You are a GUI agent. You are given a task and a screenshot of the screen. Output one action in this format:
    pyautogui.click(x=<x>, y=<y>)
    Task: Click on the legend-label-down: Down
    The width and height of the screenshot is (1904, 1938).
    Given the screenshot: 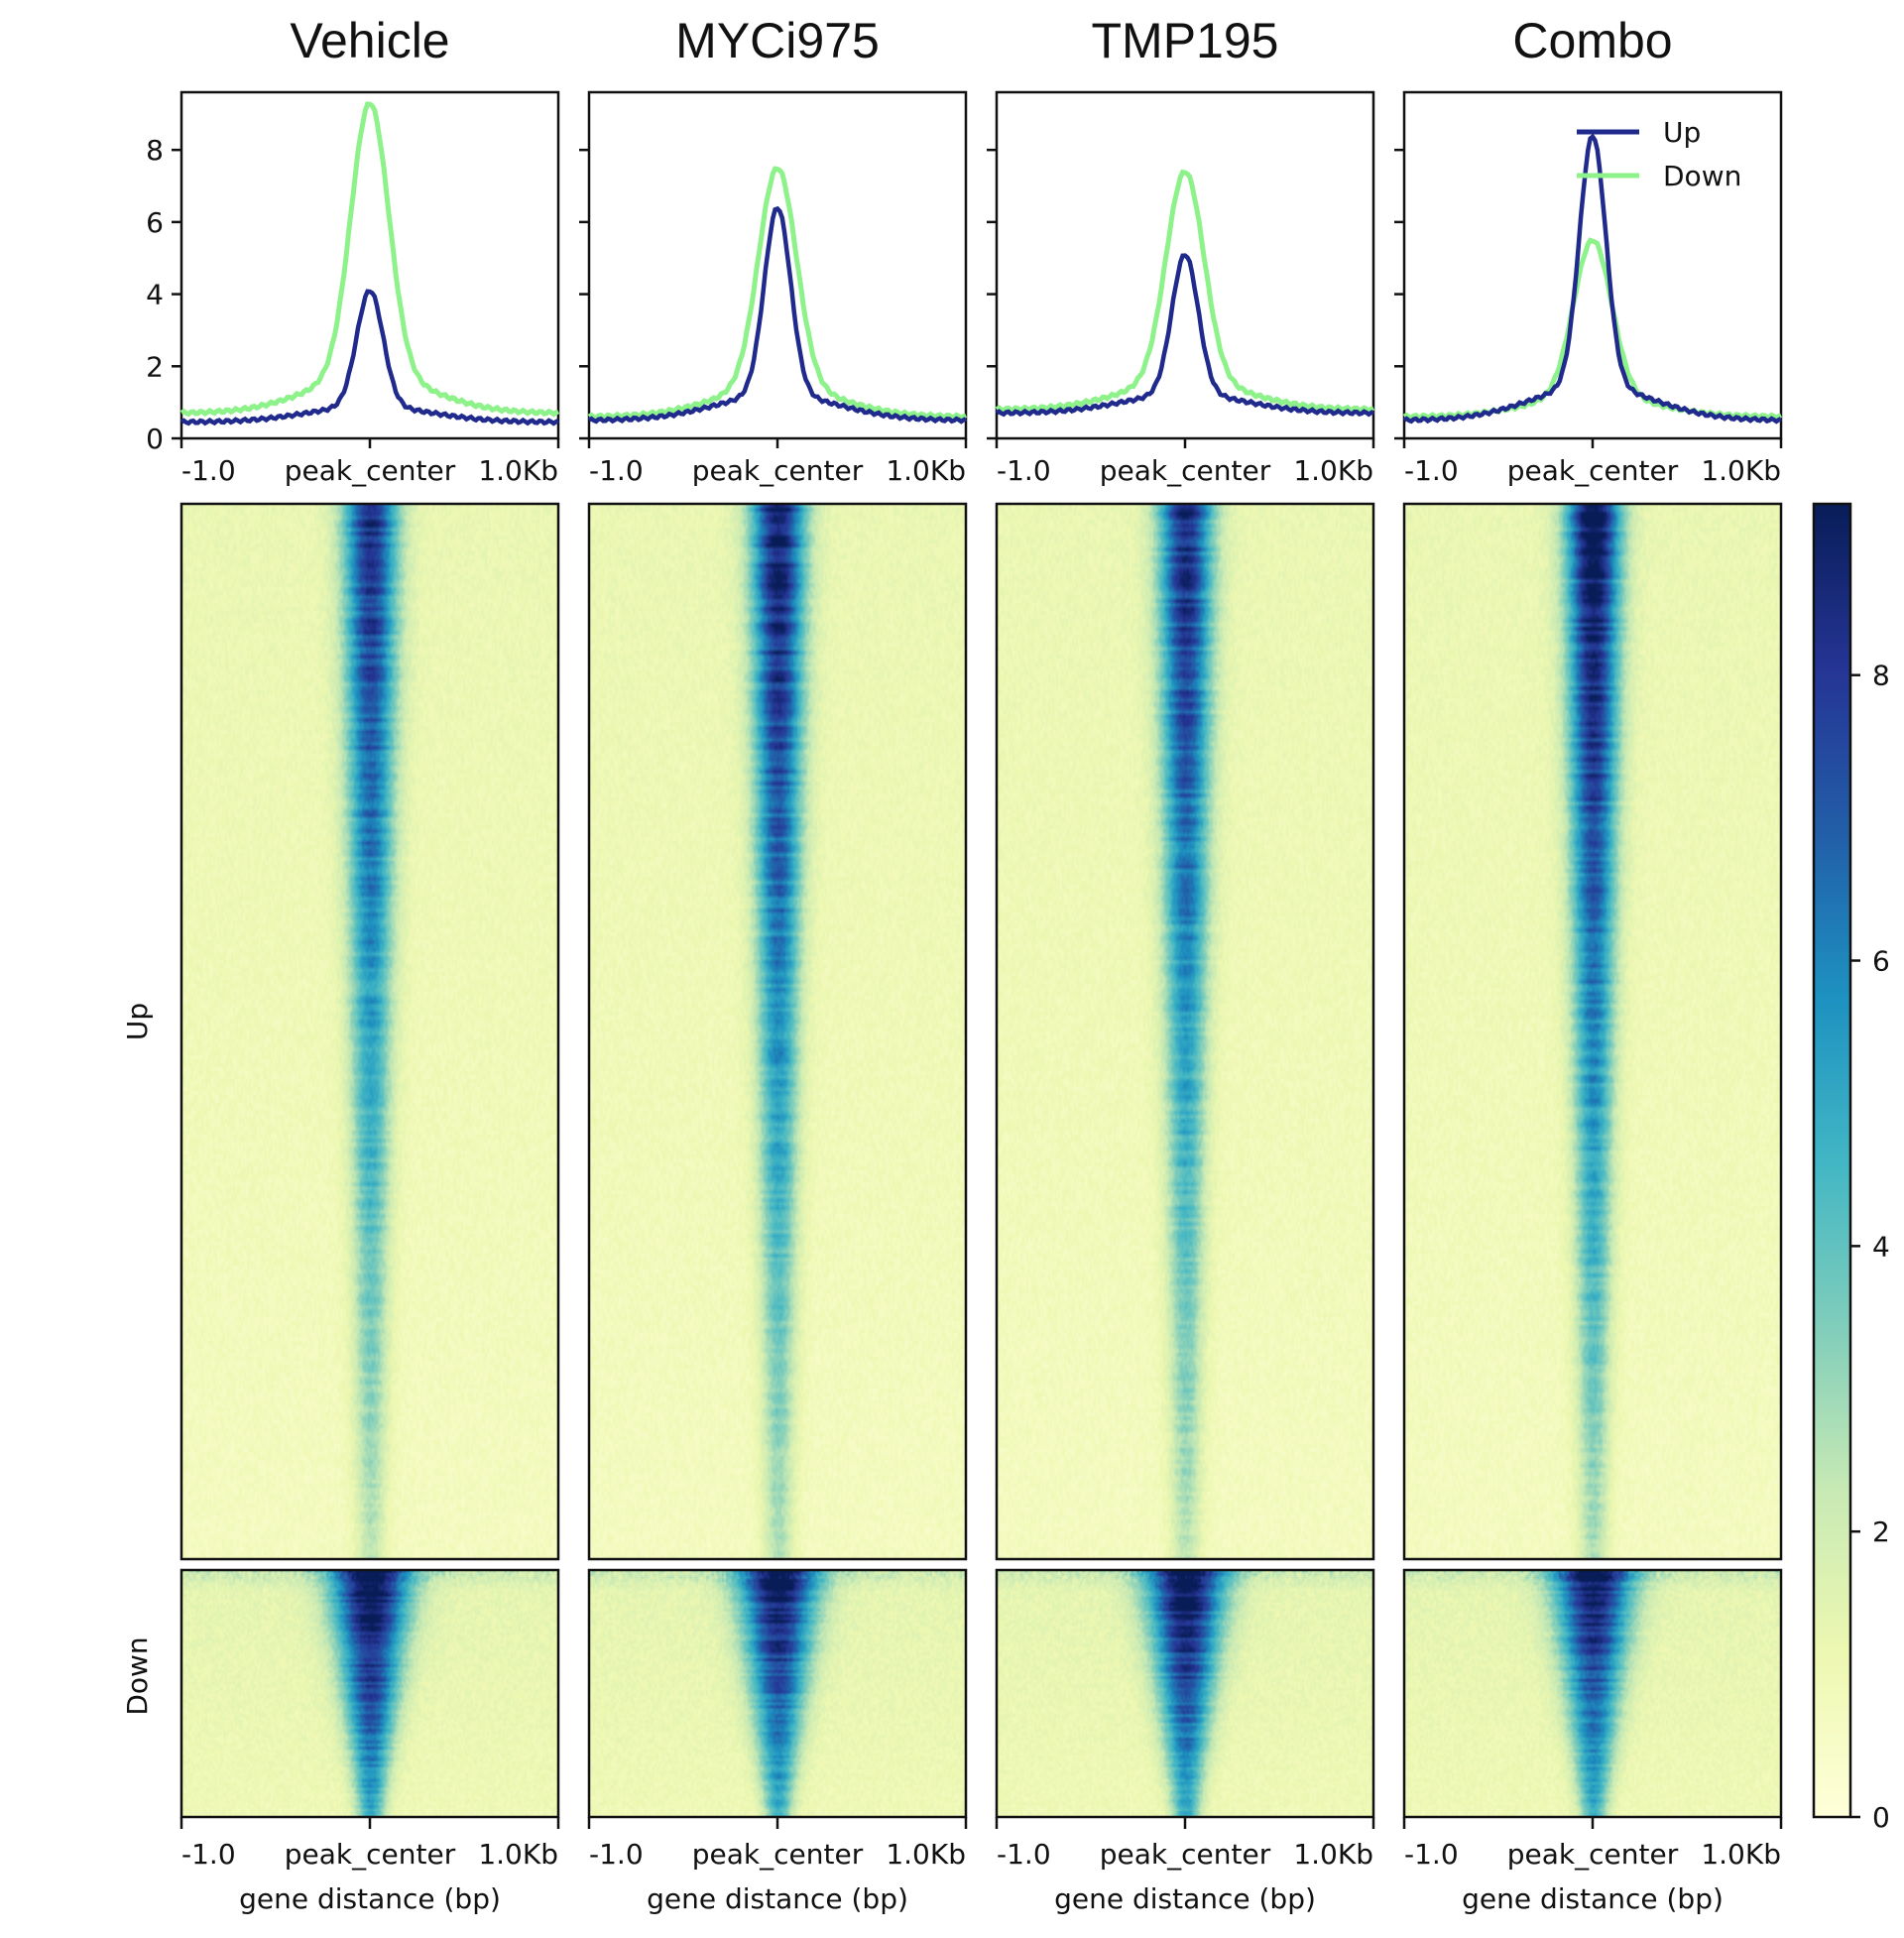 What is the action you would take?
    pyautogui.click(x=1702, y=176)
    